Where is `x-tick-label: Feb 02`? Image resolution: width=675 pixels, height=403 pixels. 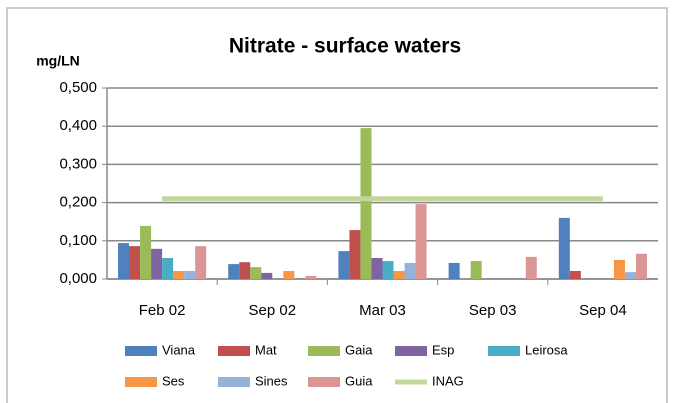 x-tick-label: Feb 02 is located at coordinates (162, 310).